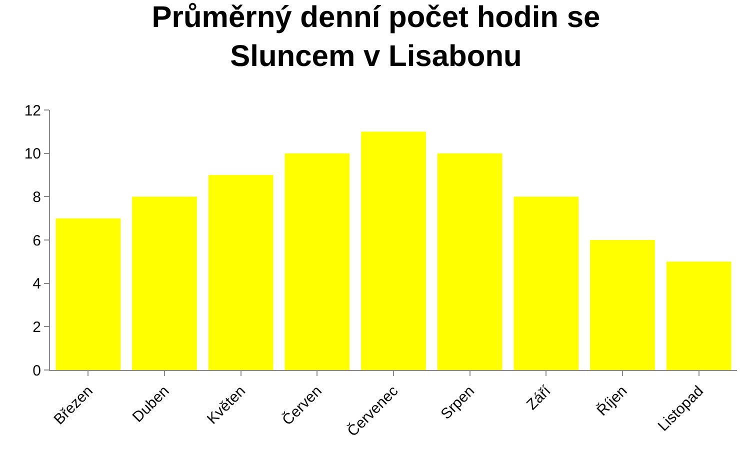  Describe the element at coordinates (32, 154) in the screenshot. I see `y-tick-label: 10` at that location.